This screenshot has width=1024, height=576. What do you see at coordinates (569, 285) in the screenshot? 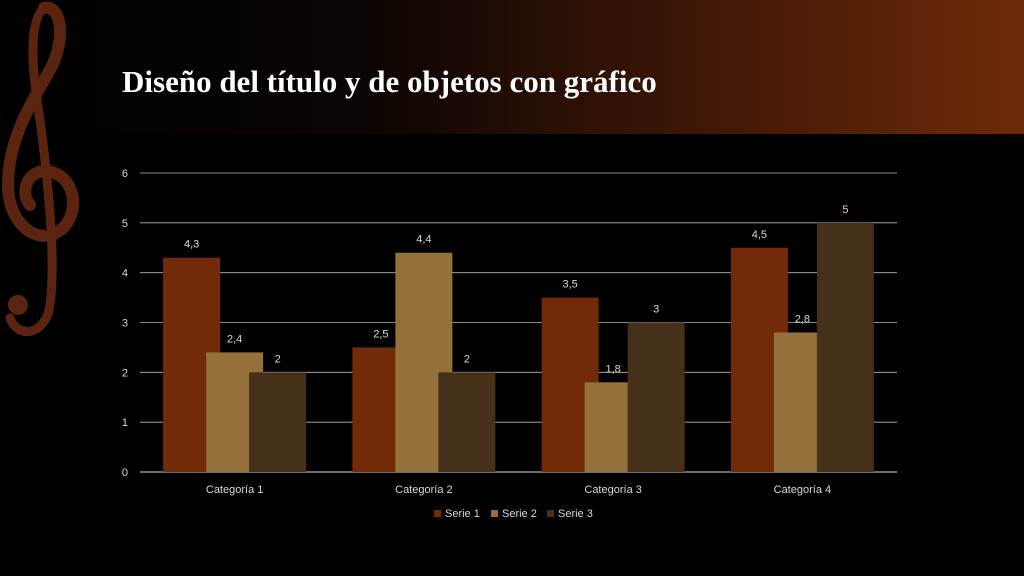
I see `data-label: 3,5` at bounding box center [569, 285].